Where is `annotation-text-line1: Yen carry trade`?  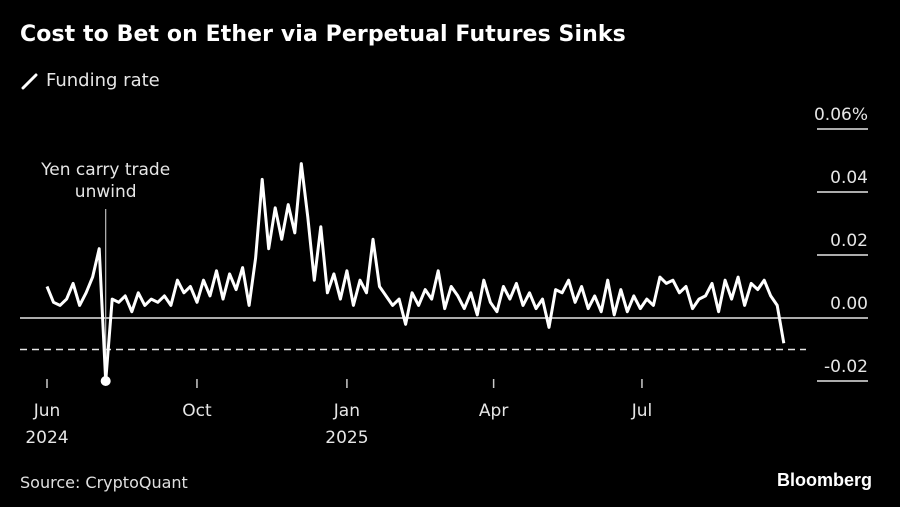 annotation-text-line1: Yen carry trade is located at coordinates (105, 170).